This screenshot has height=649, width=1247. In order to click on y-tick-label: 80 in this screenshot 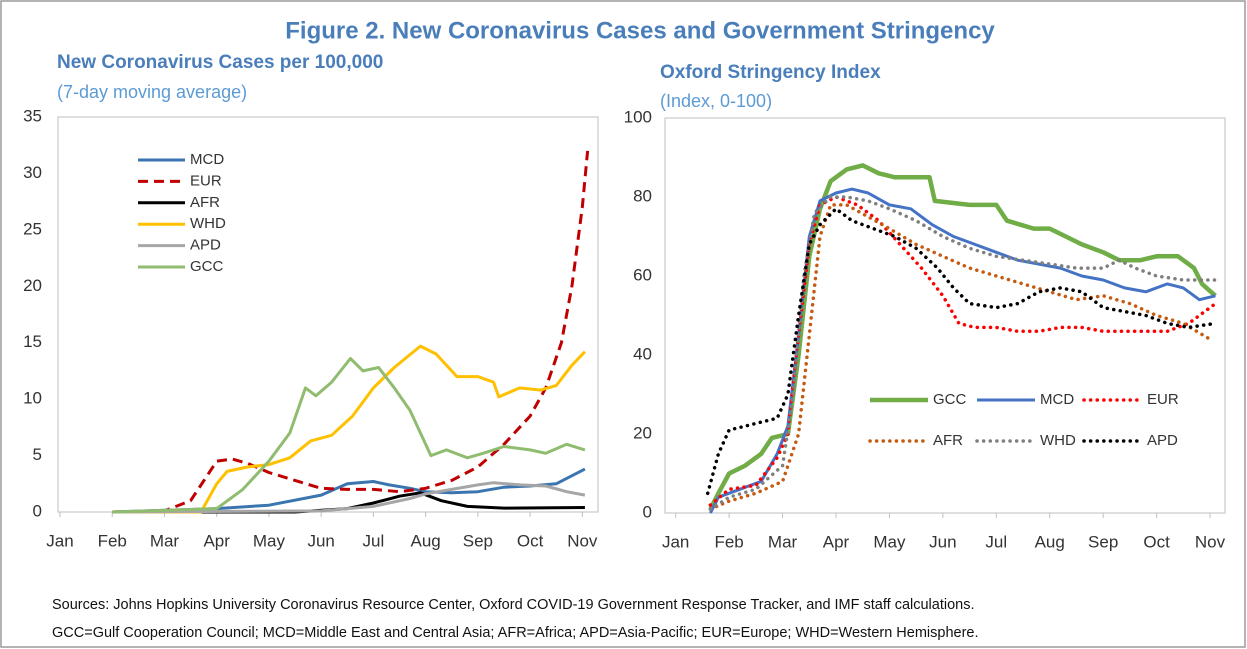, I will do `click(642, 195)`.